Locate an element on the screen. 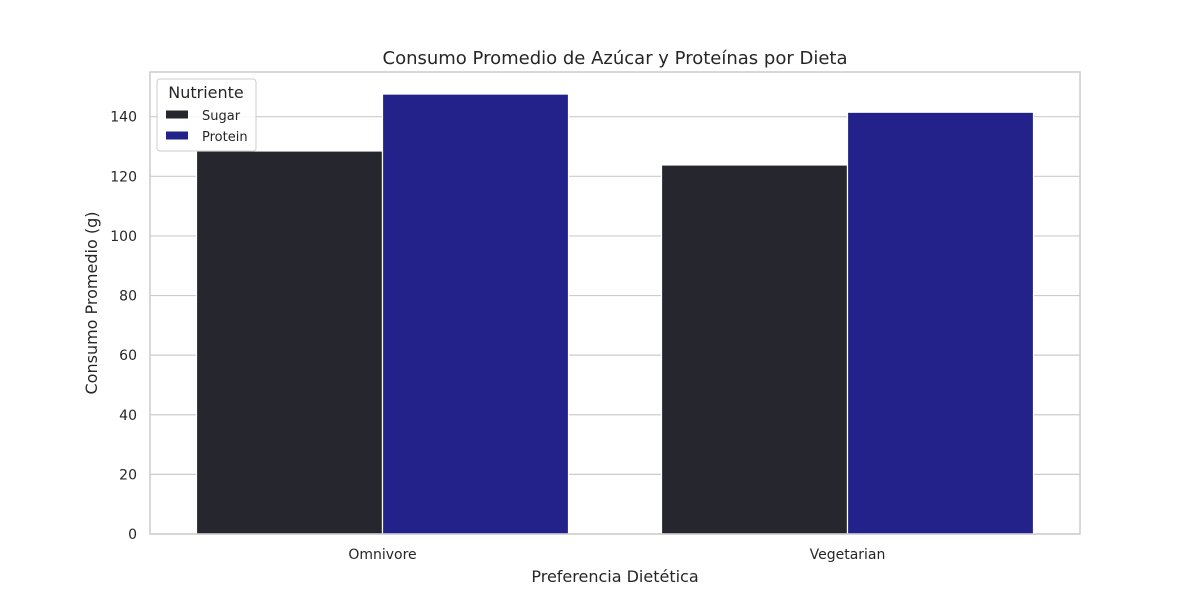 Image resolution: width=1200 pixels, height=604 pixels. bar-sugar-omnivore is located at coordinates (289, 342).